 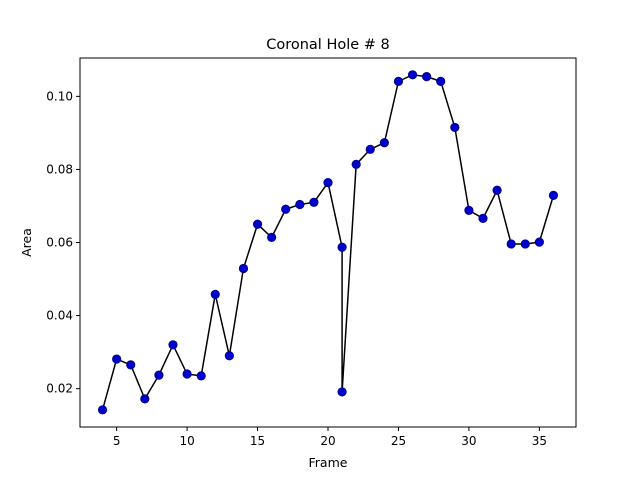 What do you see at coordinates (398, 441) in the screenshot?
I see `x-tick-label: 25` at bounding box center [398, 441].